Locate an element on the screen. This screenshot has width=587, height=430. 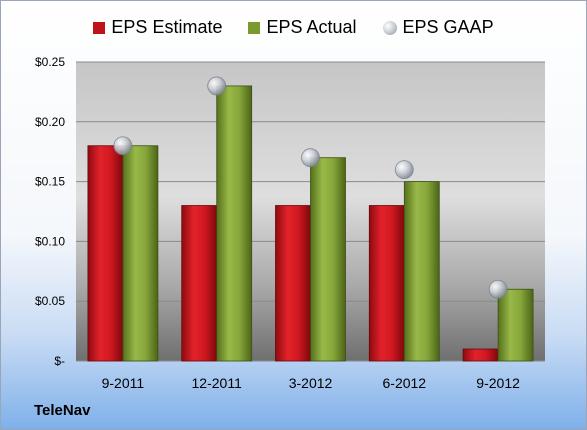
company-label: TeleNav is located at coordinates (62, 410).